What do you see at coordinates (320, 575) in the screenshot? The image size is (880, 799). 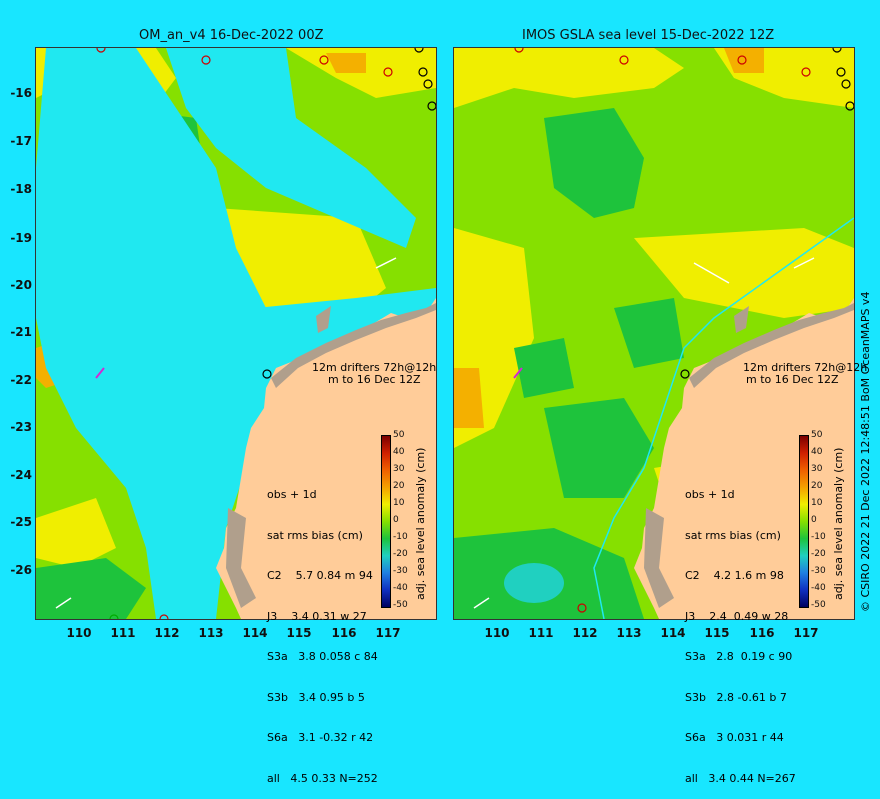 I see `left-stats-row: C2 5.7 0.84 m 94` at bounding box center [320, 575].